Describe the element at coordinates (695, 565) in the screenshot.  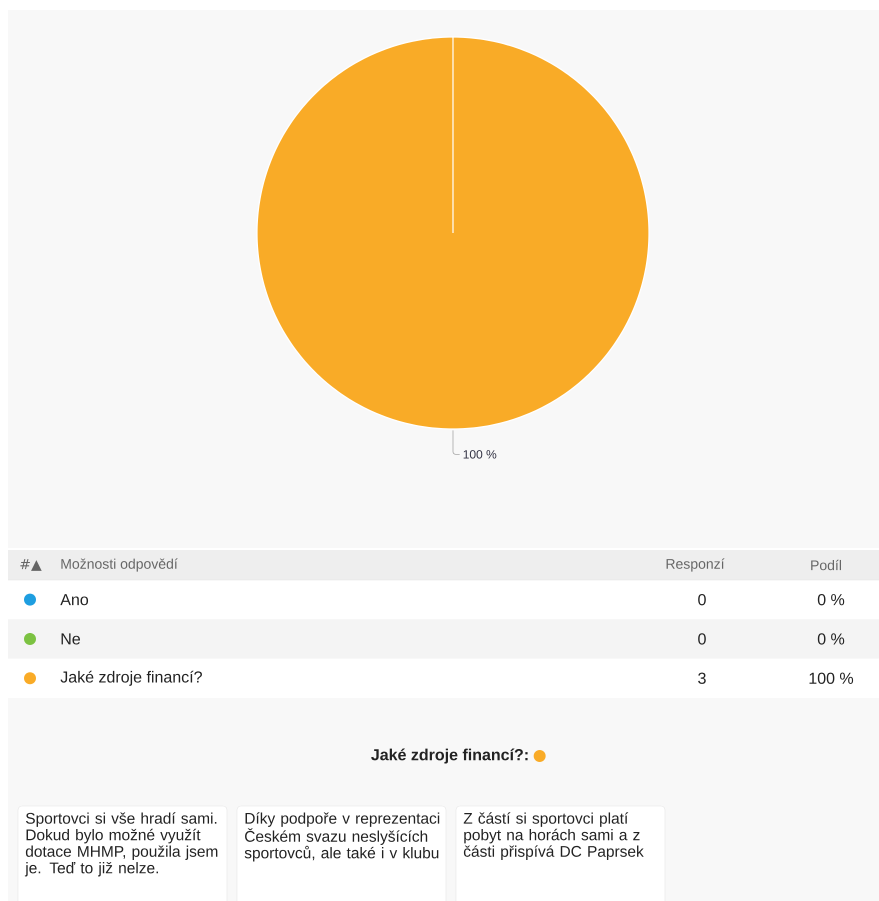
I see `text: Responzí` at that location.